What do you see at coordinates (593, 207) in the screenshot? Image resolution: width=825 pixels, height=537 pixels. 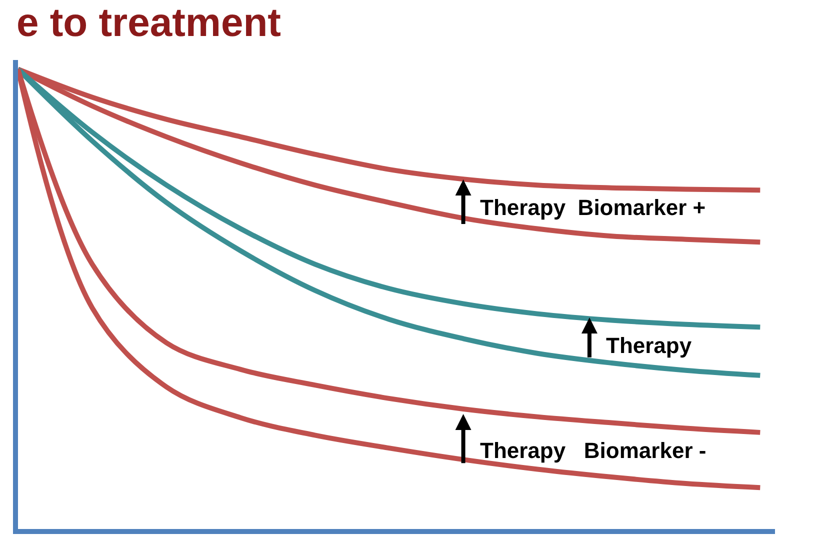 I see `annotation: Therapy Biomarker +` at bounding box center [593, 207].